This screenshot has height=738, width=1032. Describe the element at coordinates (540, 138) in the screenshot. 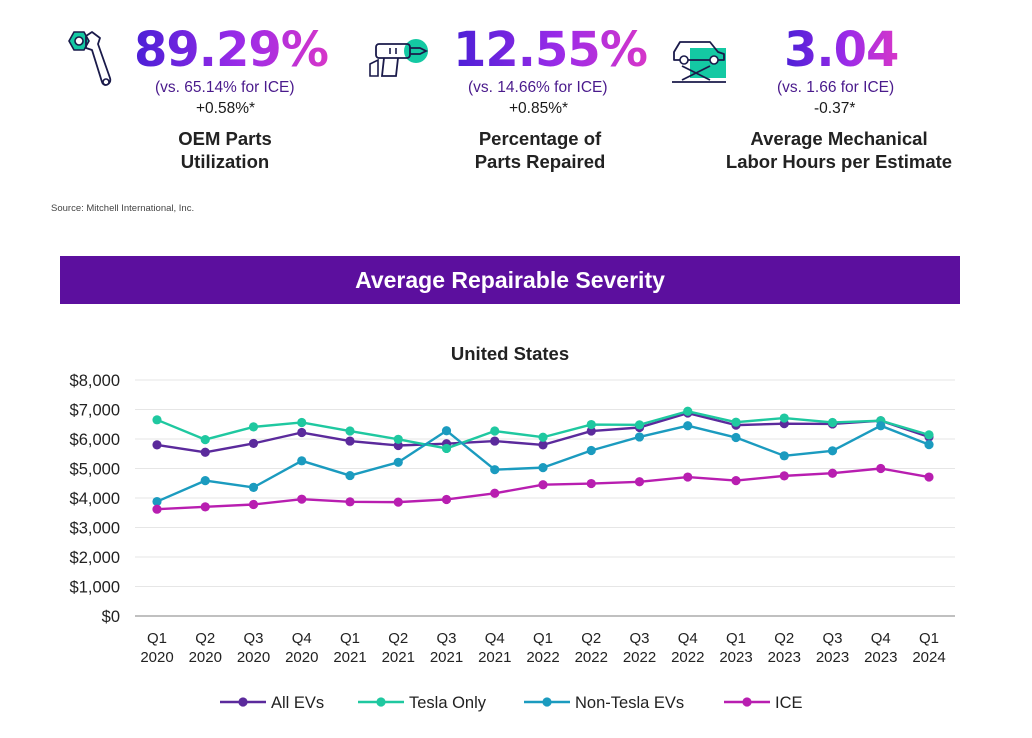

I see `stat-label-line: Percentage of` at that location.